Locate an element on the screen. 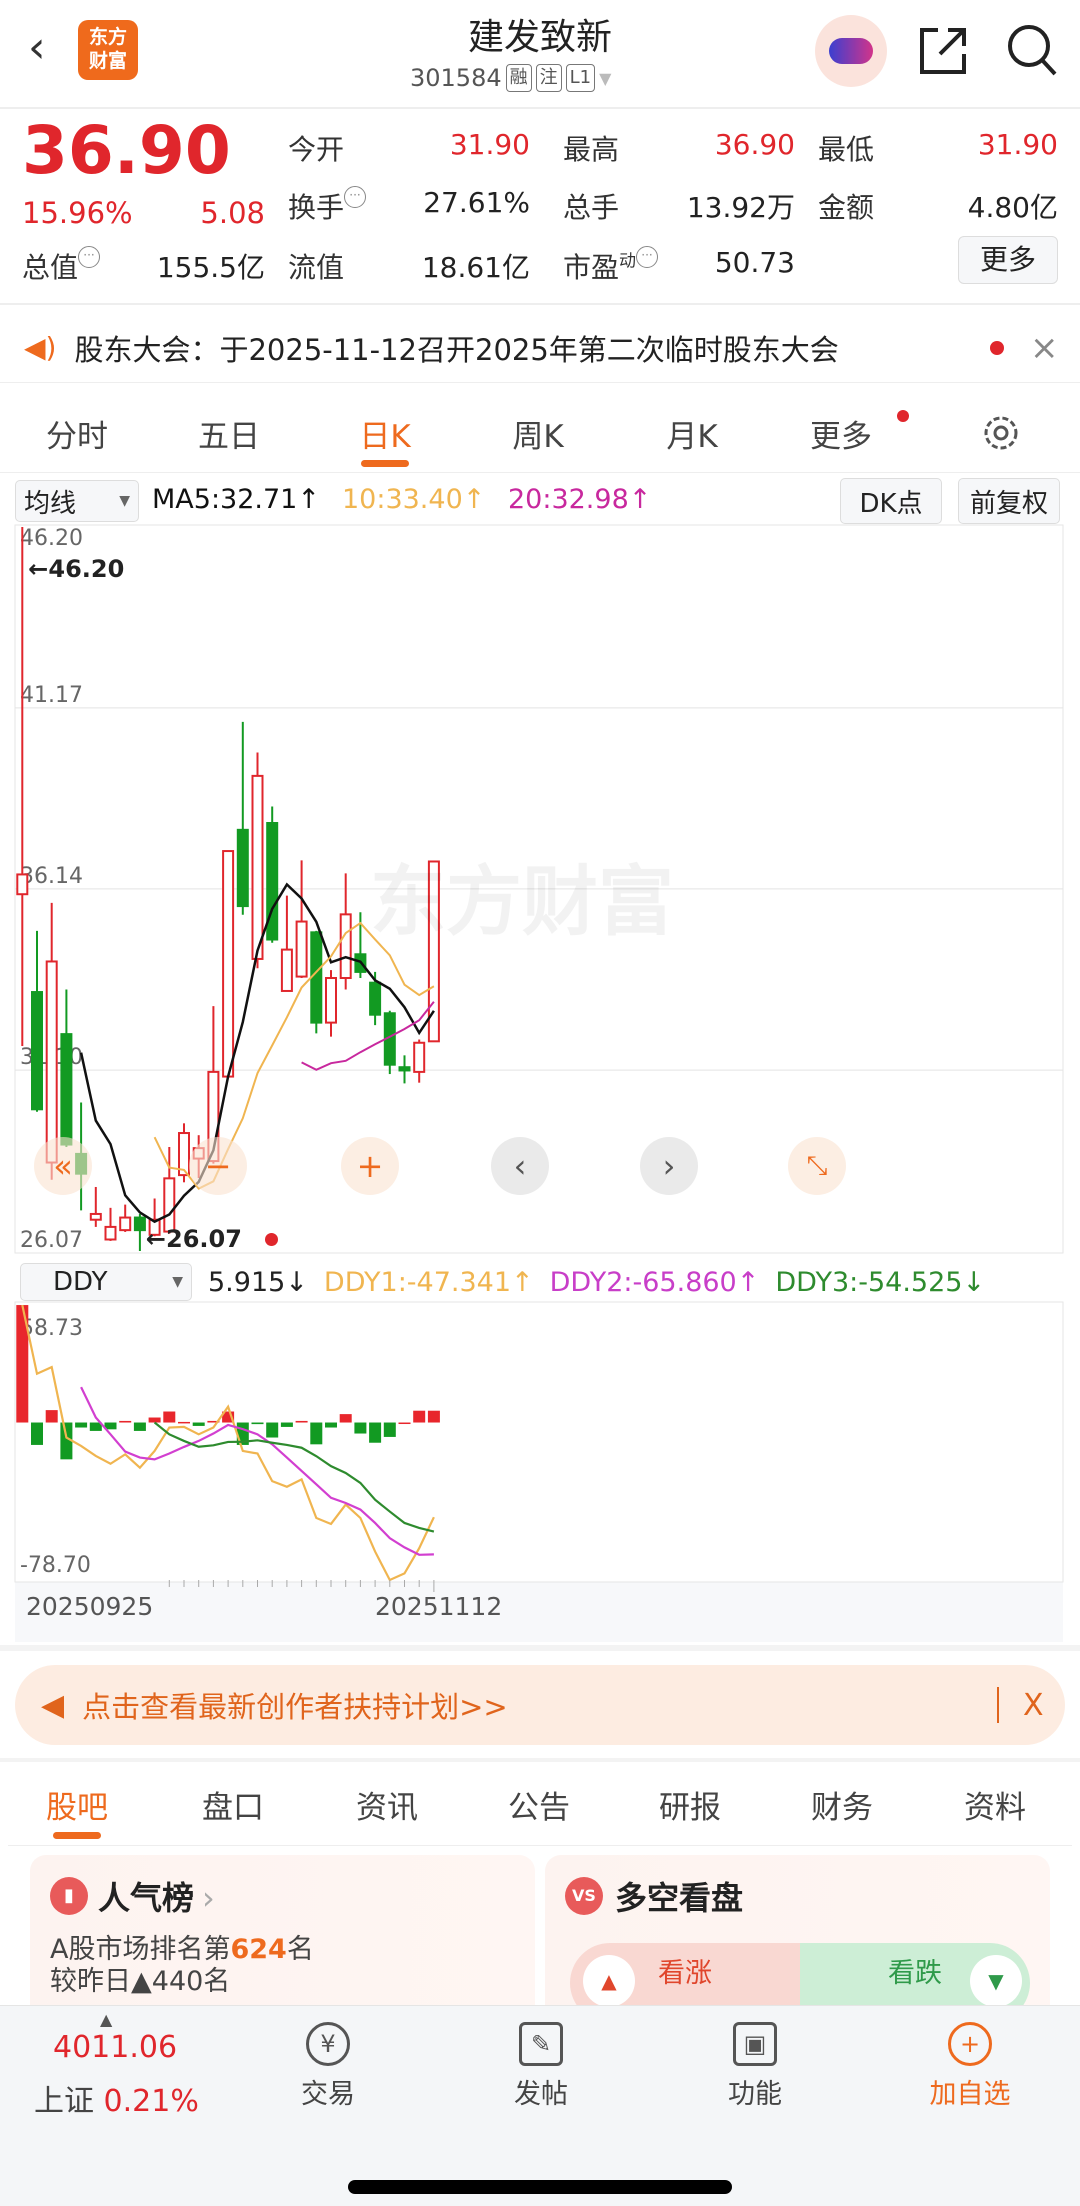 Image resolution: width=1080 pixels, height=2206 pixels. search-icon is located at coordinates (1032, 50).